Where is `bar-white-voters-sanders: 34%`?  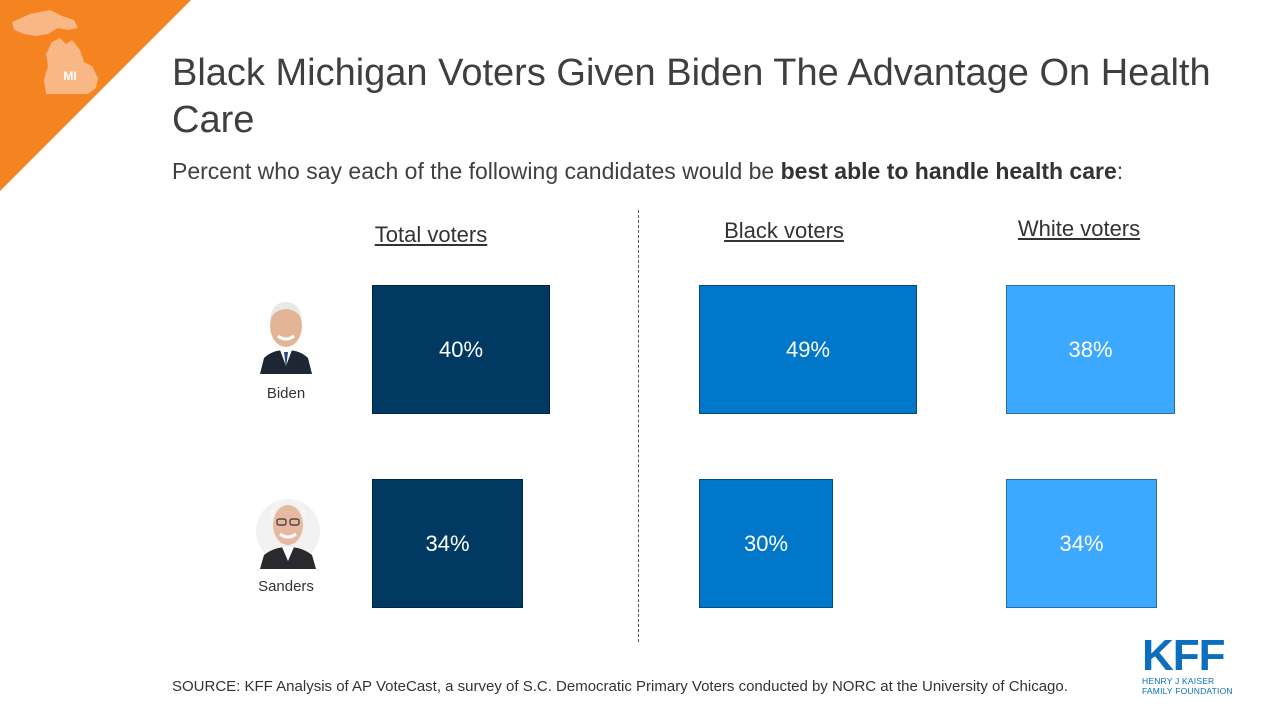
bar-white-voters-sanders: 34% is located at coordinates (1081, 543).